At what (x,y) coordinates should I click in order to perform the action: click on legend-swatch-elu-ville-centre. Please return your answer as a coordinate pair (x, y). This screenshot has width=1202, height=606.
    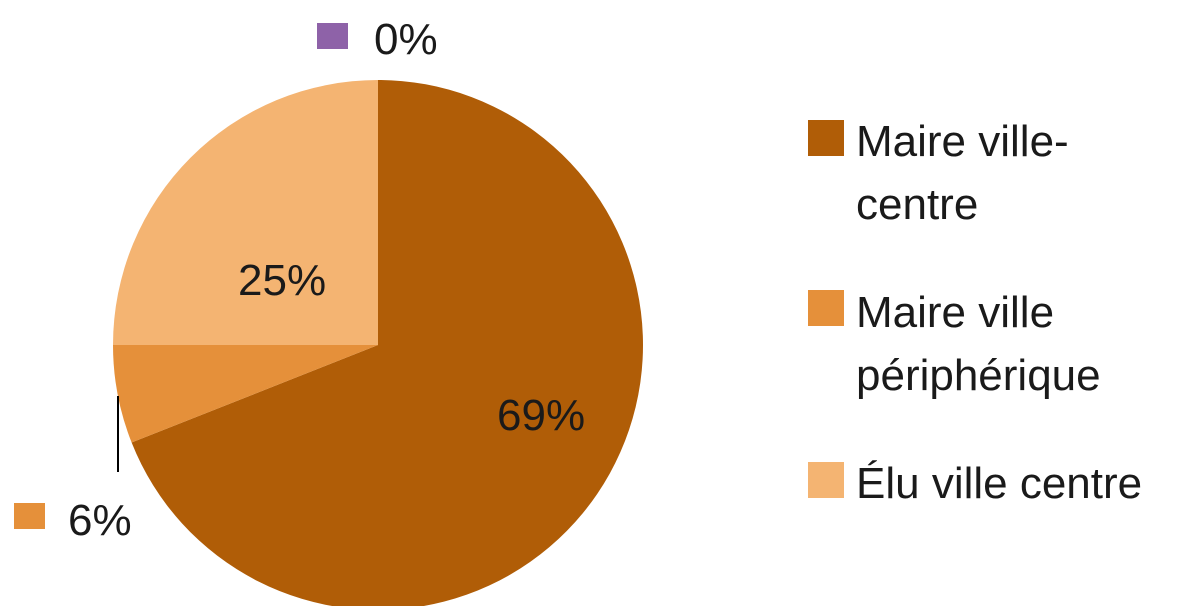
    Looking at the image, I should click on (826, 480).